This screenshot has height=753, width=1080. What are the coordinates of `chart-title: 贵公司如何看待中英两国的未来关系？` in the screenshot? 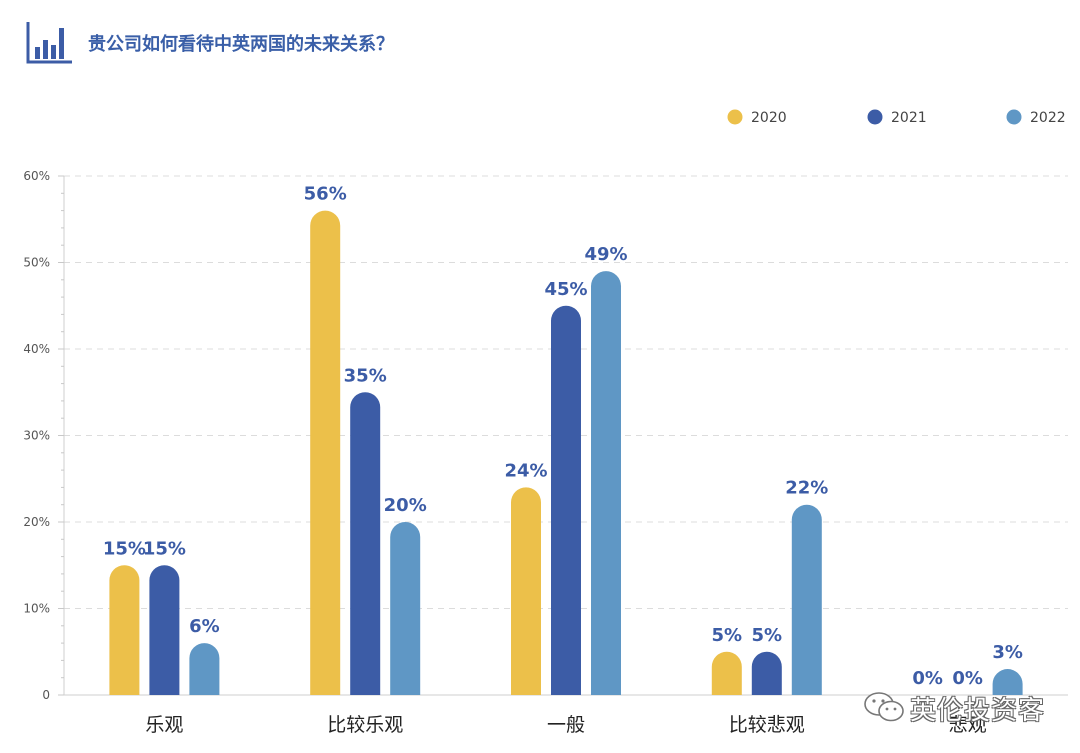 It's located at (241, 44).